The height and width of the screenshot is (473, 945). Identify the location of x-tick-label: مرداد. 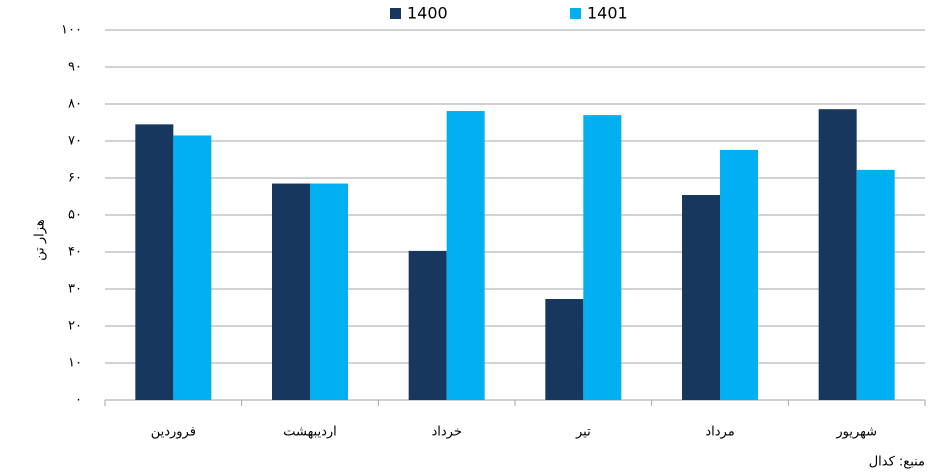
(719, 432).